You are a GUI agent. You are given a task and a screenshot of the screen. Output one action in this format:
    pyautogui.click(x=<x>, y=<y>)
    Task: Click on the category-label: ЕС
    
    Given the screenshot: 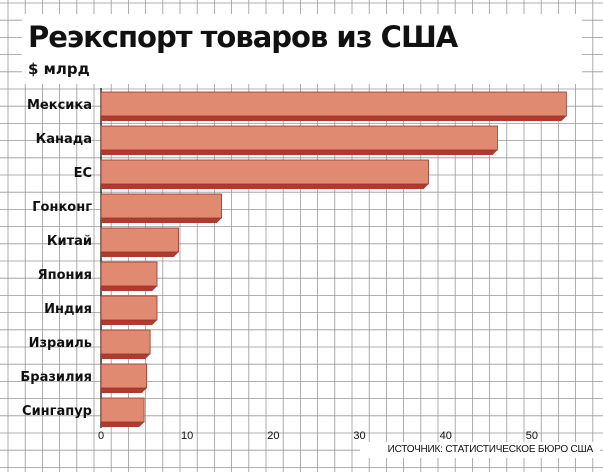 What is the action you would take?
    pyautogui.click(x=83, y=173)
    